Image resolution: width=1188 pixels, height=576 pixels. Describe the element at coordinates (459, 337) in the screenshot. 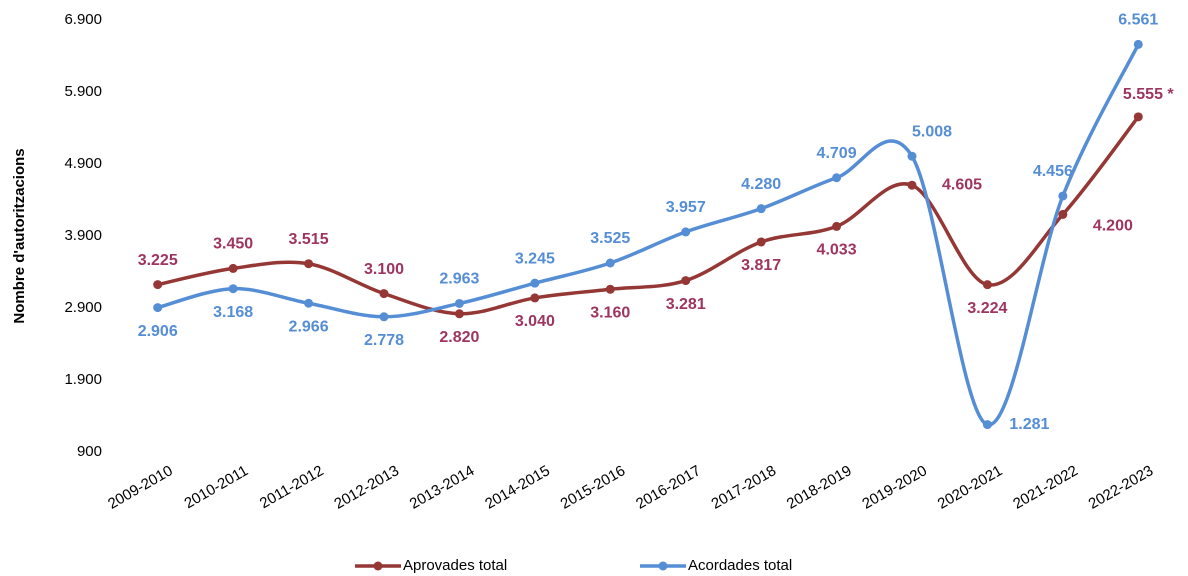

I see `data-label: 2.820` at that location.